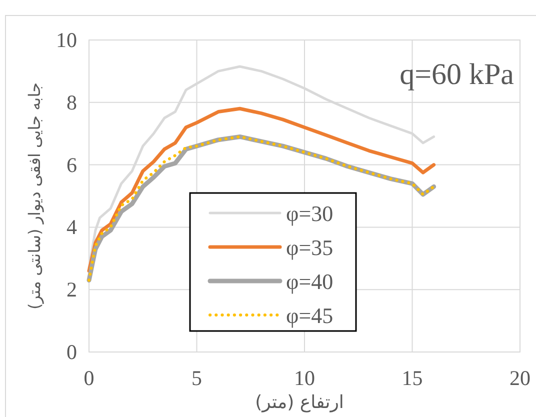 The image size is (536, 417). Describe the element at coordinates (457, 74) in the screenshot. I see `annotation: q=60 kPa` at that location.